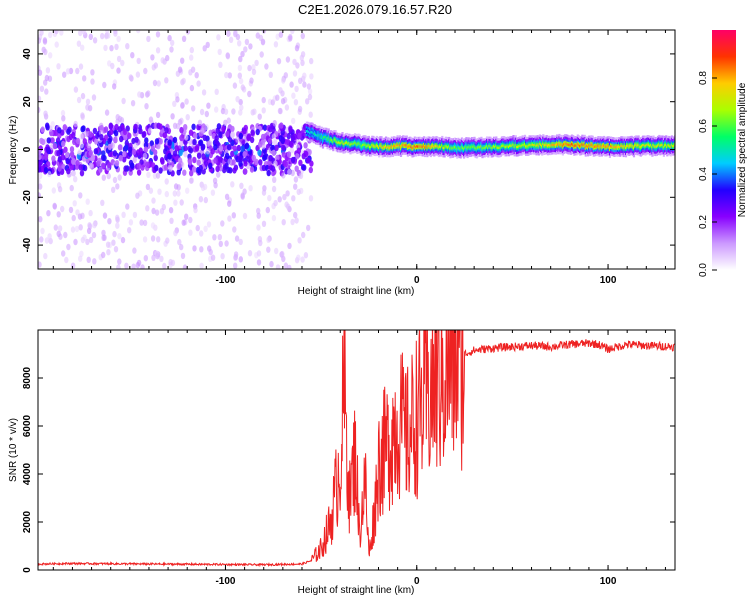  I want to click on spectrogram-x-label: Height of straight line (km), so click(356, 291).